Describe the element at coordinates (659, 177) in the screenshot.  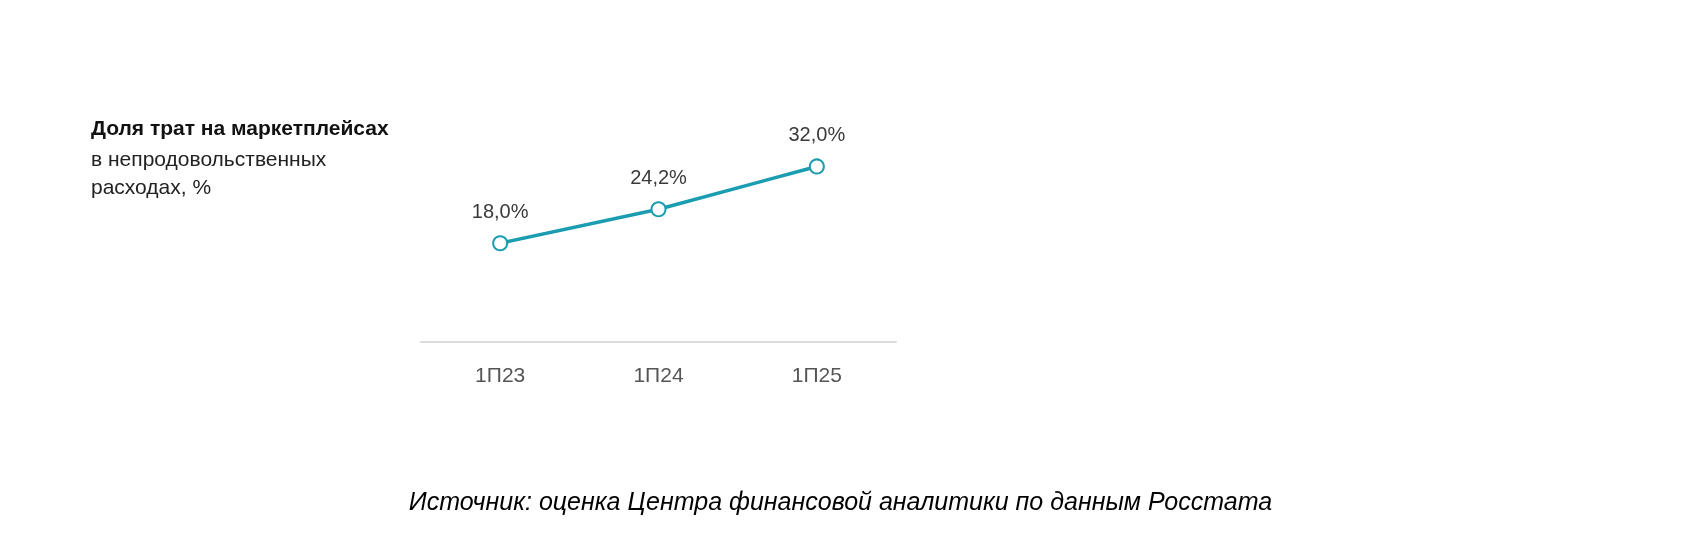
I see `data-label: 24,2%` at that location.